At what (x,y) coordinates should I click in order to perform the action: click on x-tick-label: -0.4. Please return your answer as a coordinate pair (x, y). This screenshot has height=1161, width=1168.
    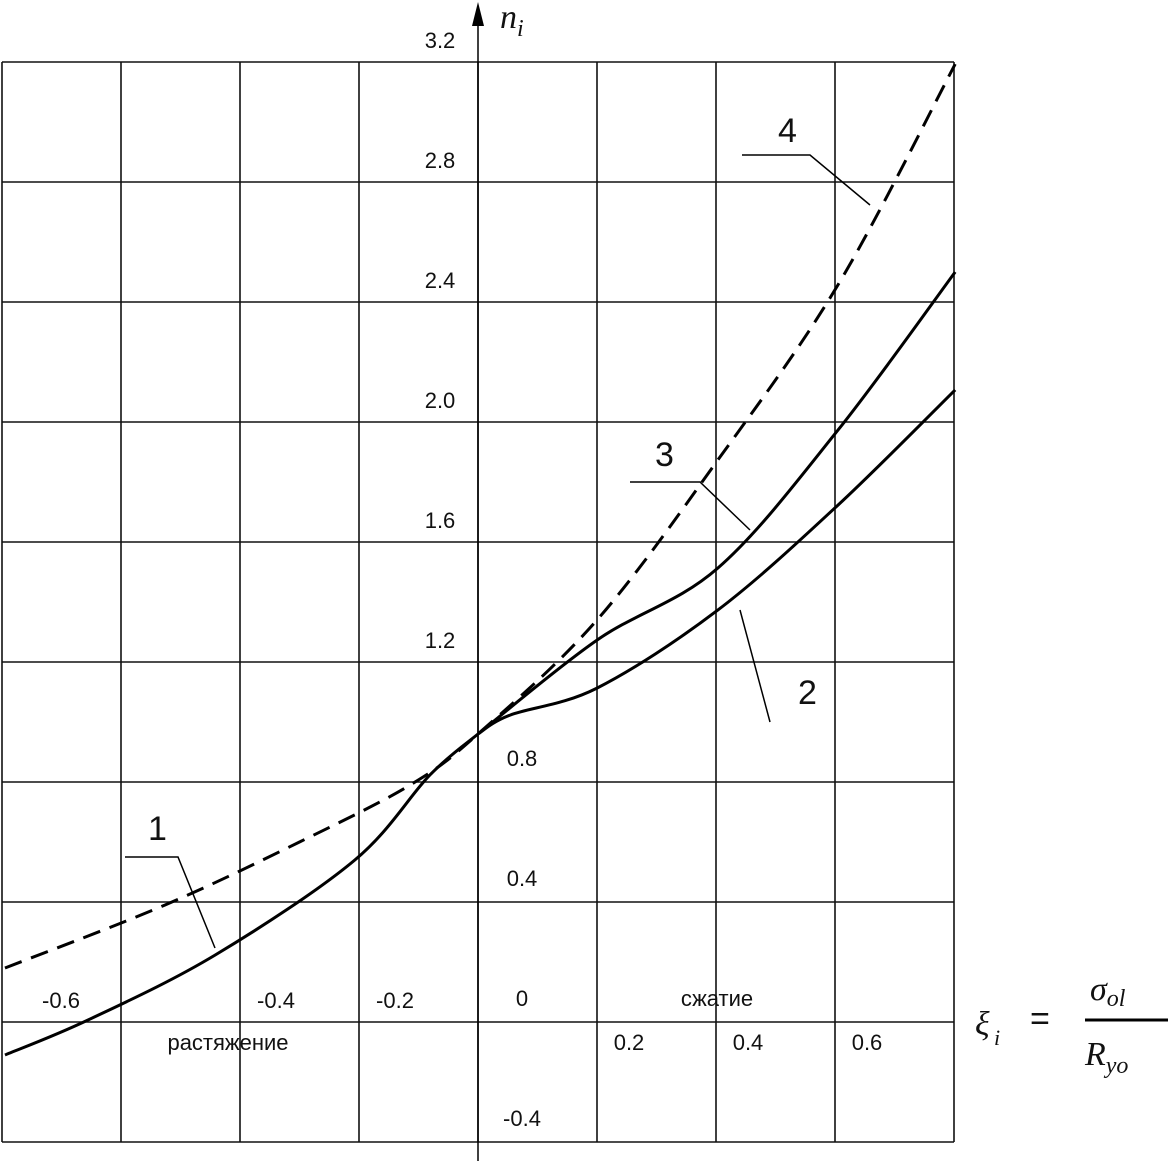
    Looking at the image, I should click on (276, 1000).